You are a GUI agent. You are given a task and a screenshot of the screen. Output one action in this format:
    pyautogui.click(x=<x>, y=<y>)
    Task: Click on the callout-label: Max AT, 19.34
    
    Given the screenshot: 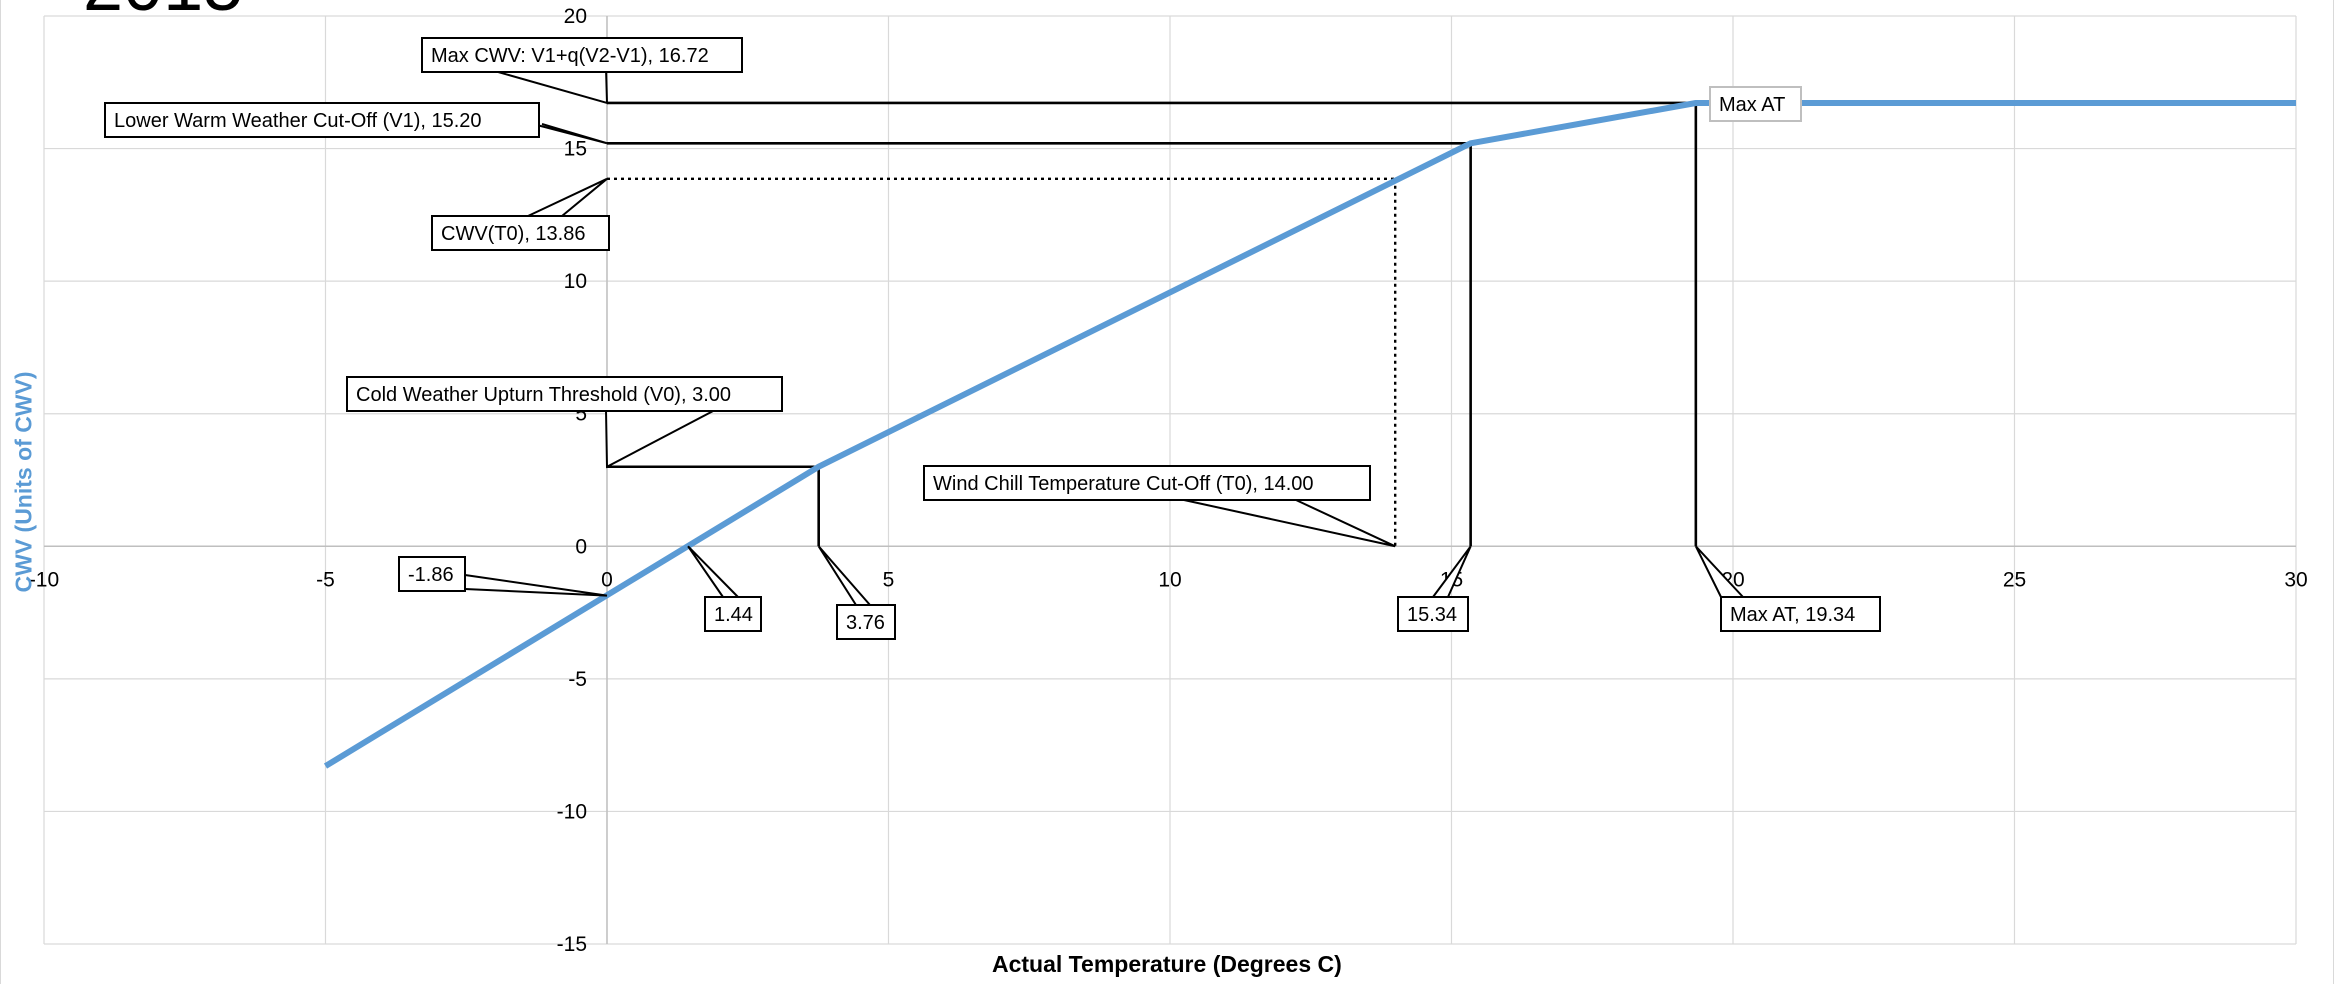 What is the action you would take?
    pyautogui.click(x=1792, y=615)
    